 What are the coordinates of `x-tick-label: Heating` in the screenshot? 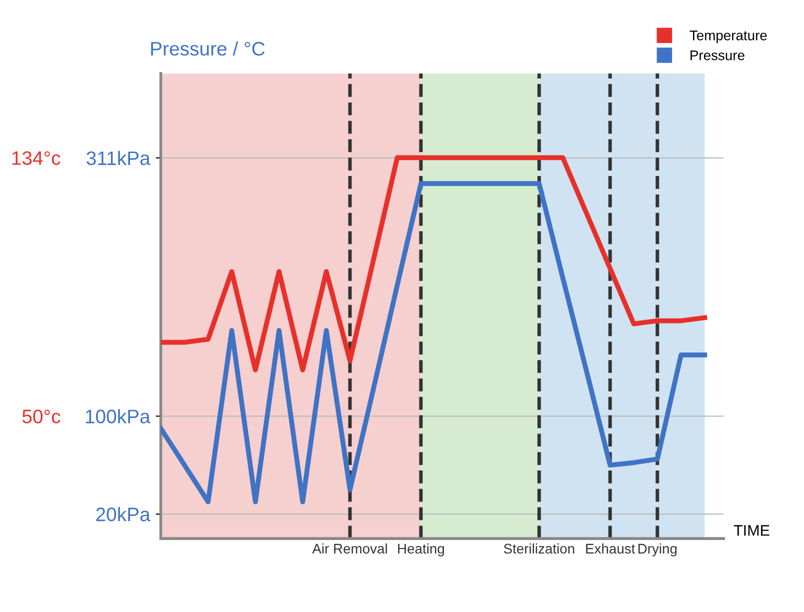 It's located at (421, 549).